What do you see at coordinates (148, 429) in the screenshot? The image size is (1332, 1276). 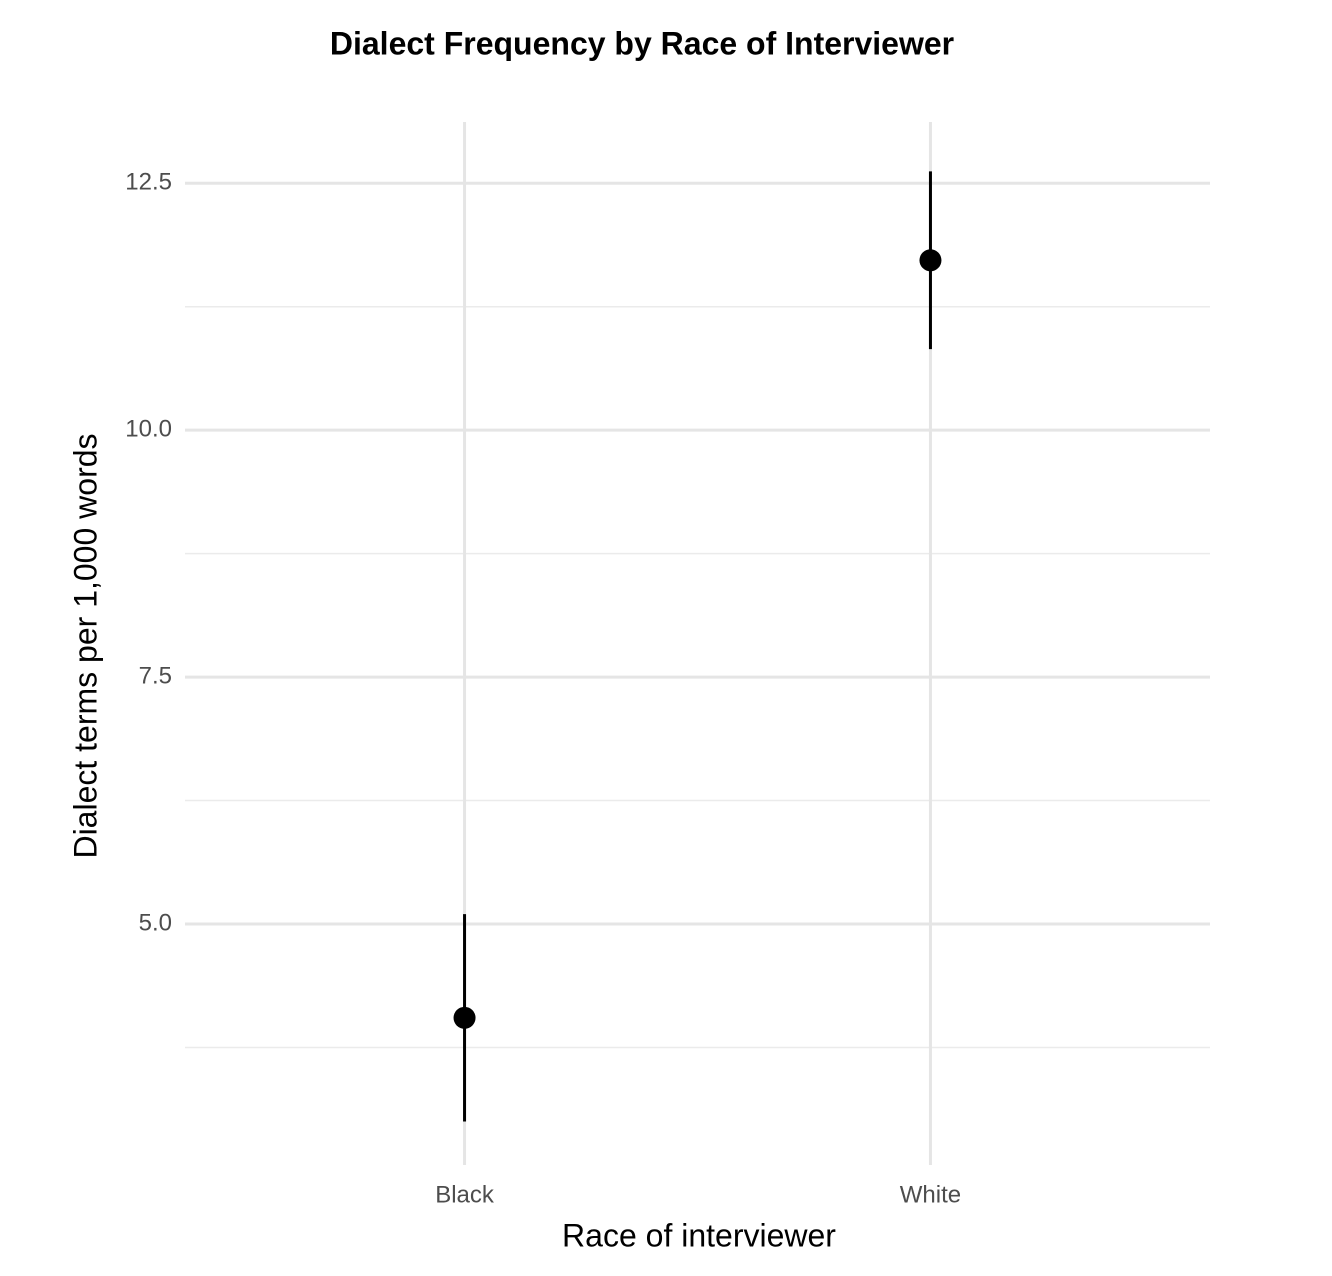 I see `y-tick-label: 10.0` at bounding box center [148, 429].